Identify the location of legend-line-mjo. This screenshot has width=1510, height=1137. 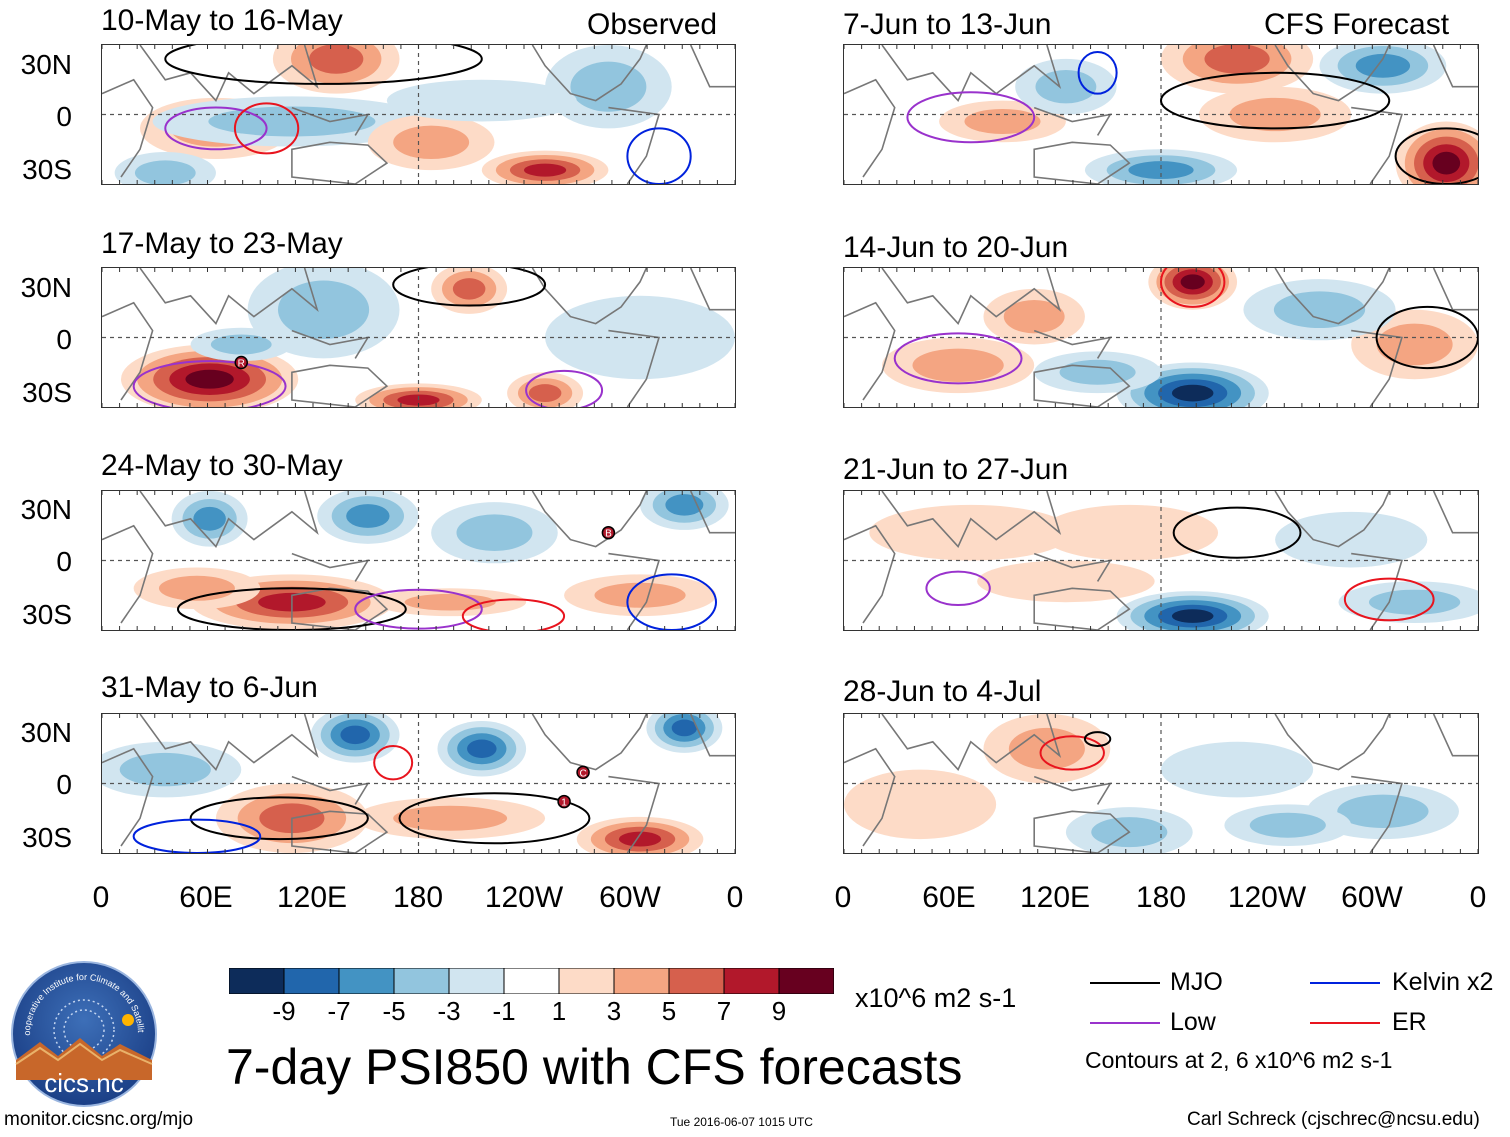
(1125, 983).